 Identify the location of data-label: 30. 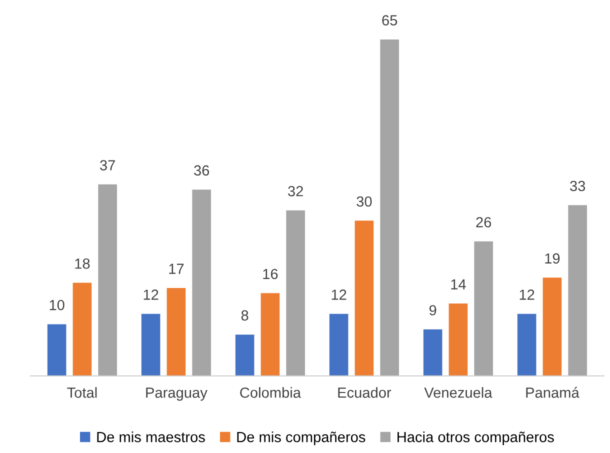
(364, 201).